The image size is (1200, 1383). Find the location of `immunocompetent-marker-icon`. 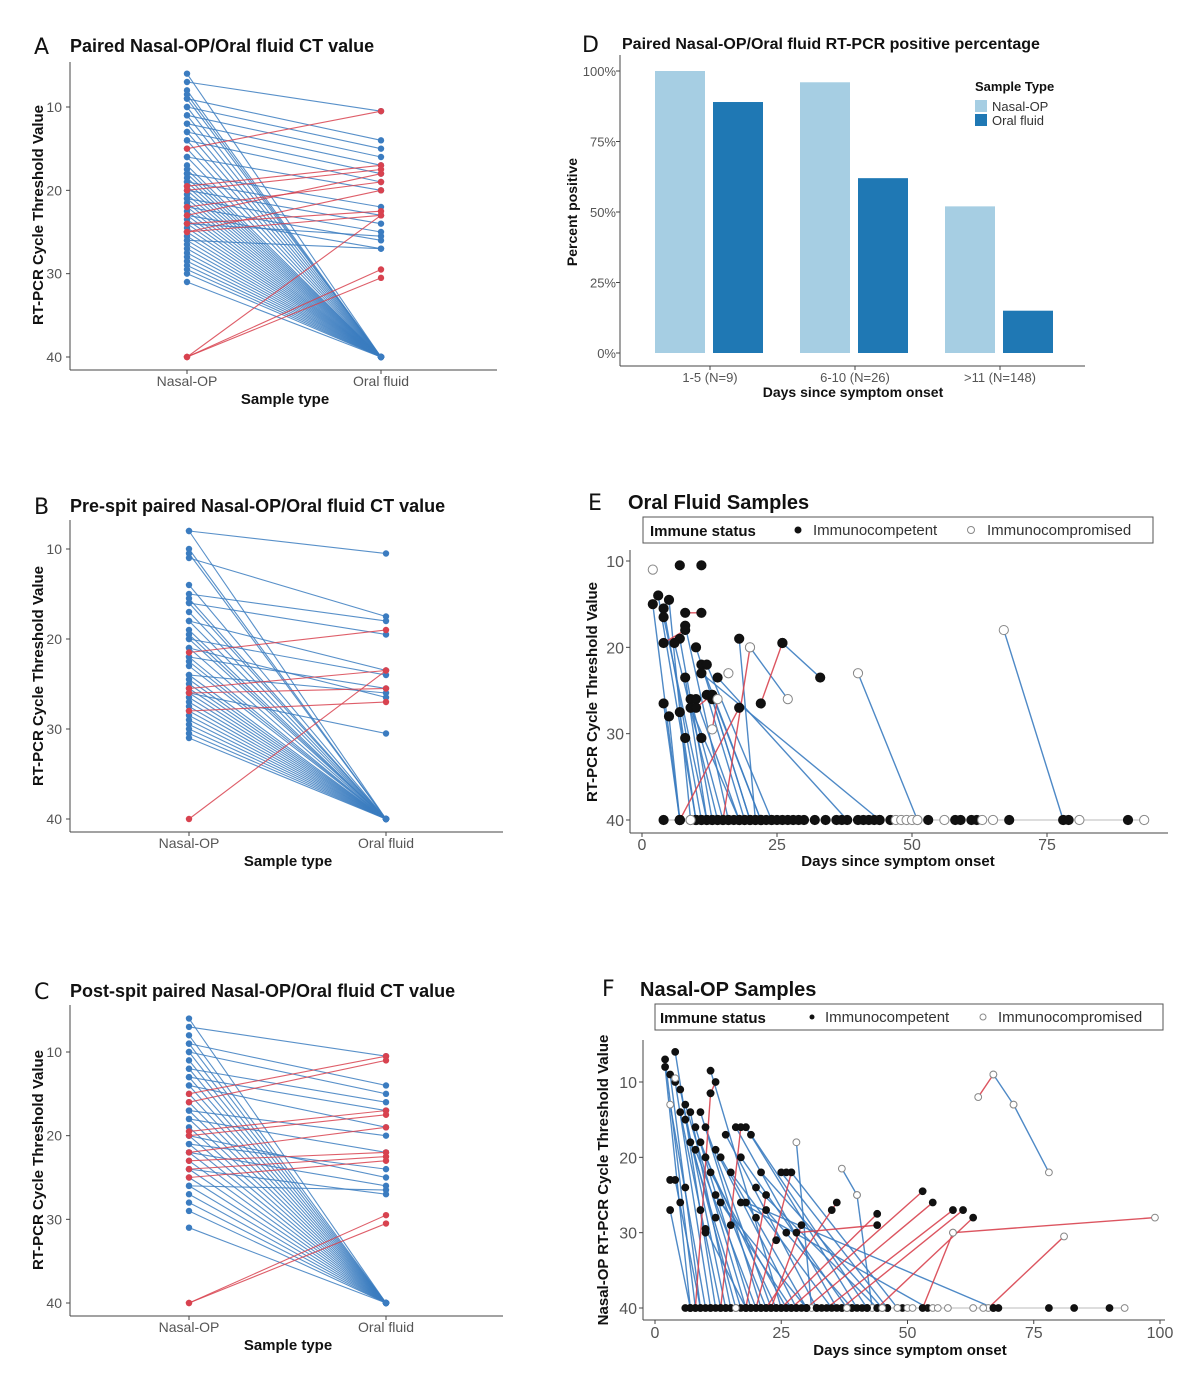

immunocompetent-marker-icon is located at coordinates (812, 1017).